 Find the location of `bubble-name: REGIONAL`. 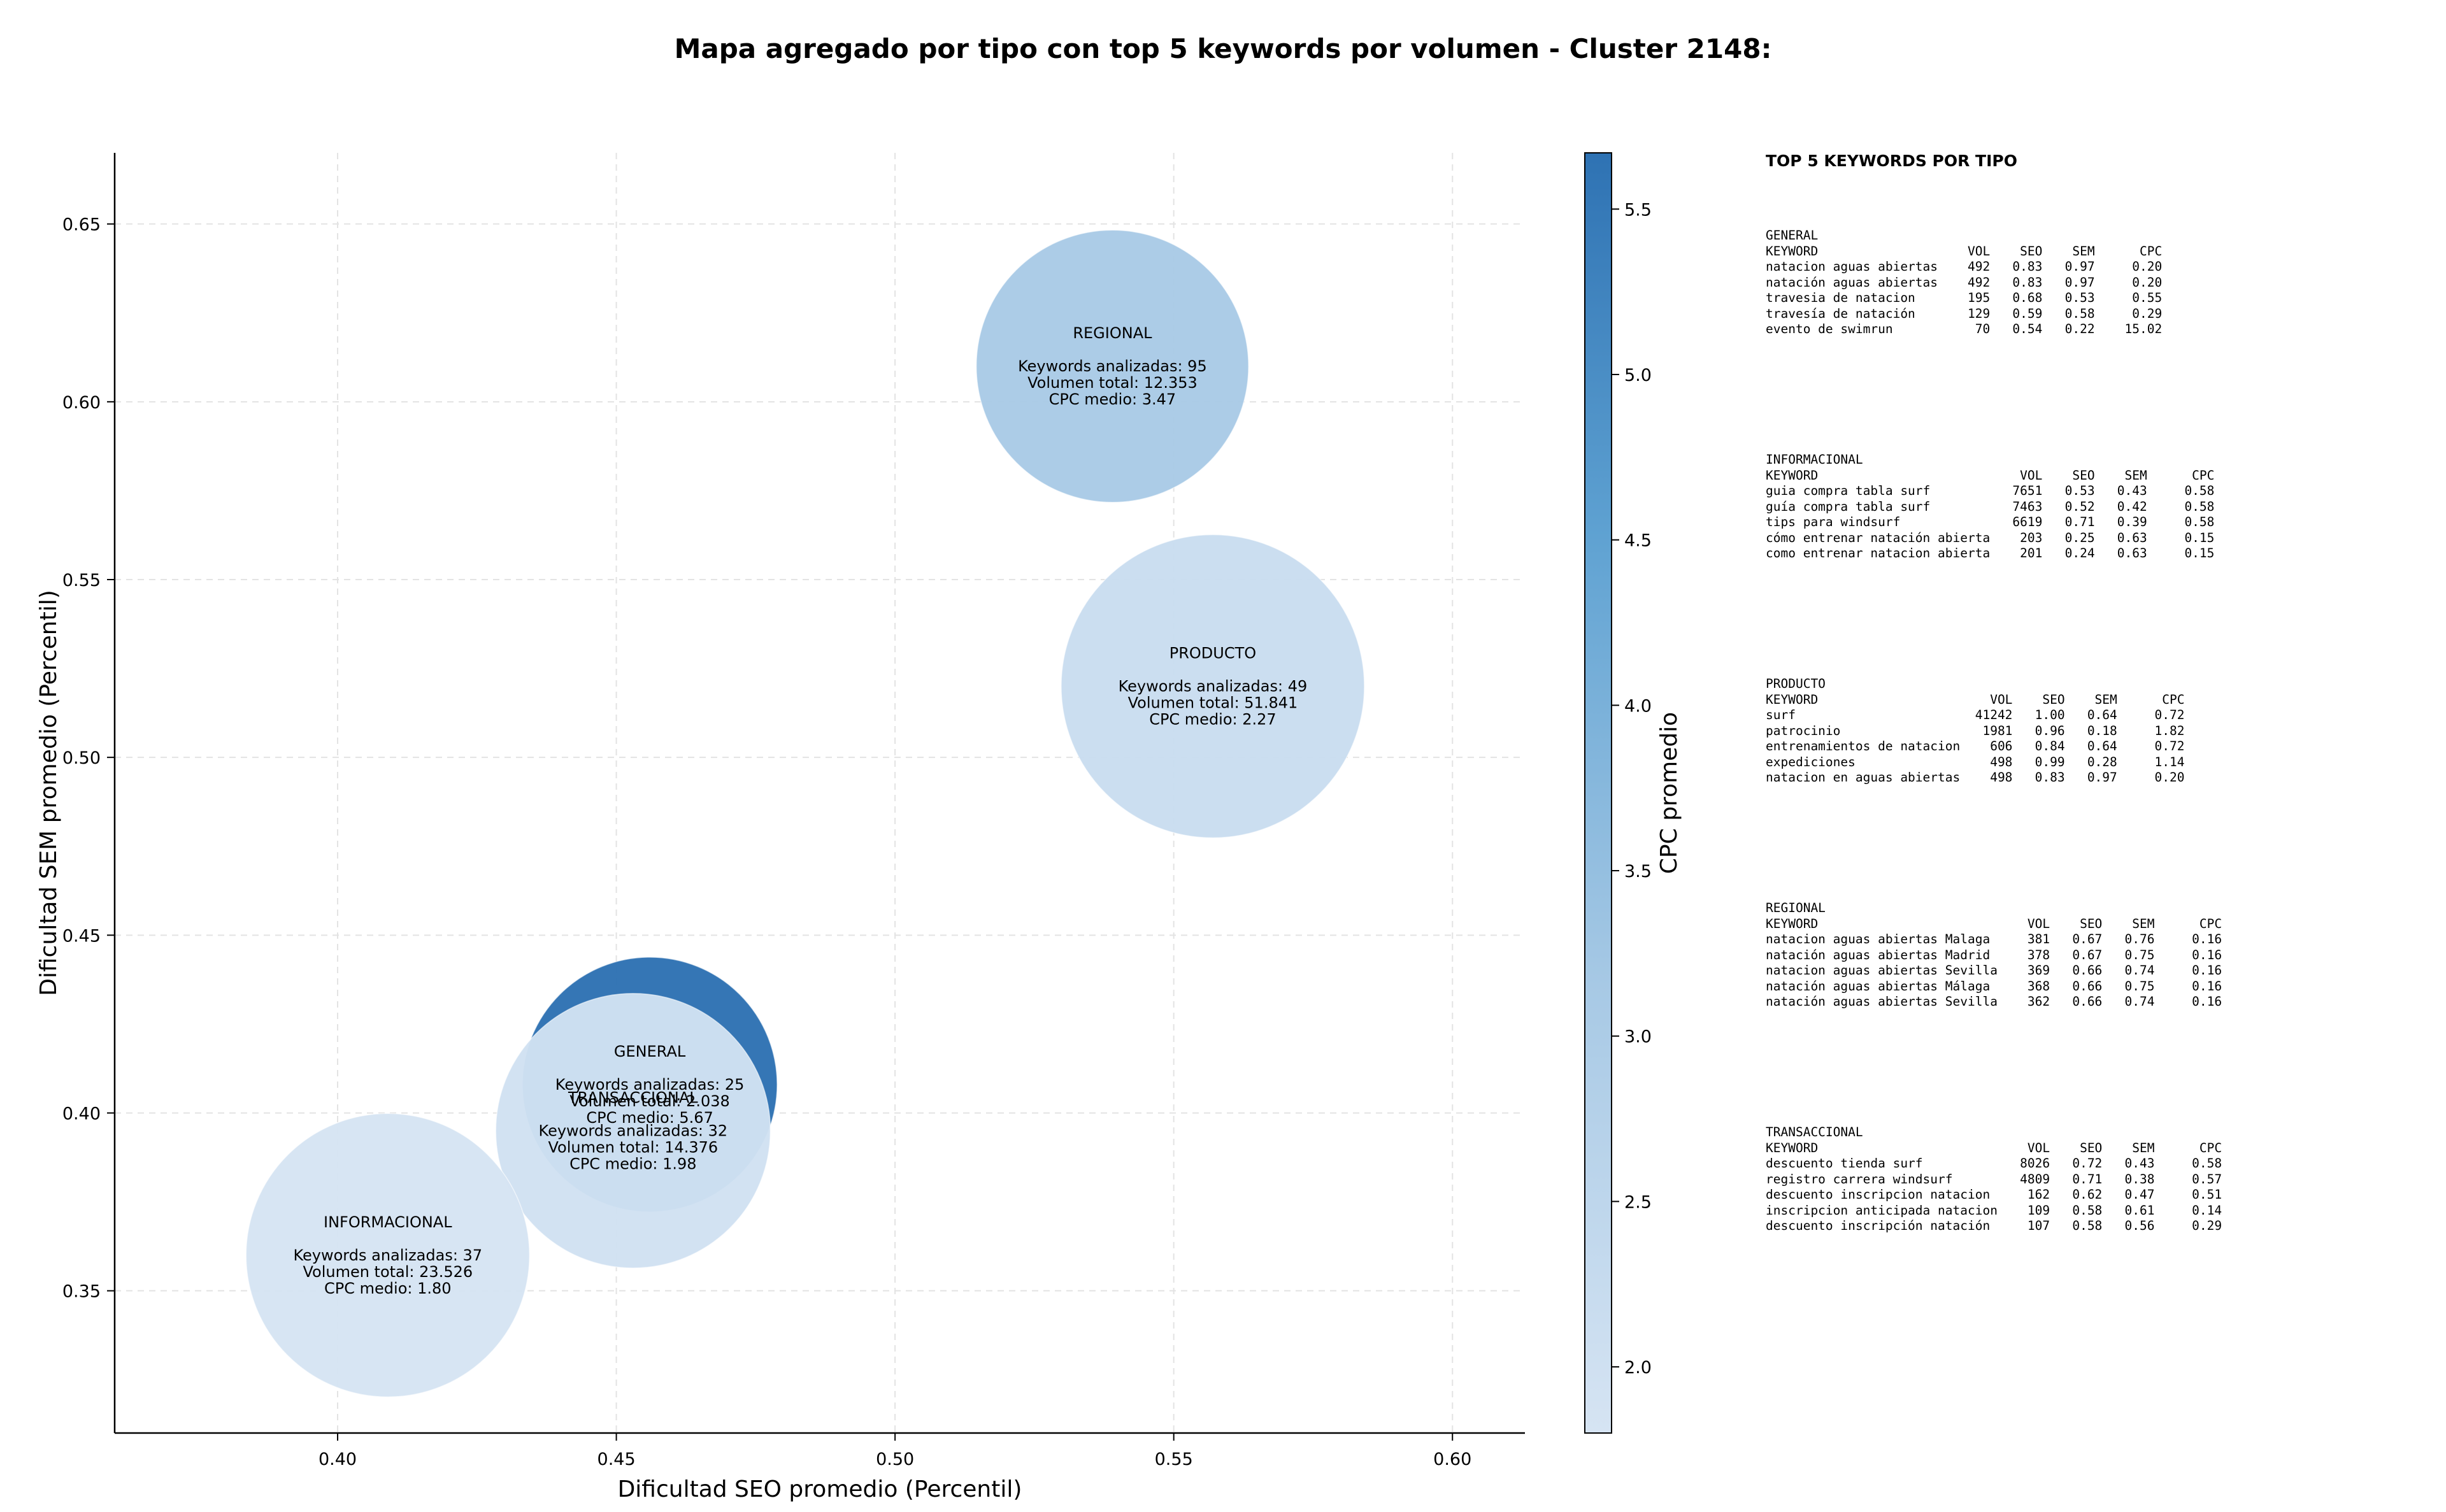

bubble-name: REGIONAL is located at coordinates (1112, 333).